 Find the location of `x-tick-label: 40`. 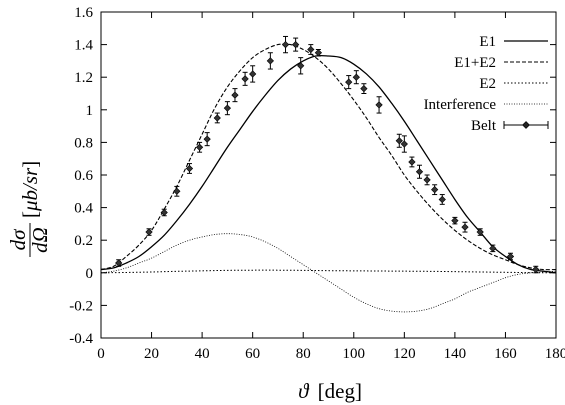

x-tick-label: 40 is located at coordinates (202, 354).